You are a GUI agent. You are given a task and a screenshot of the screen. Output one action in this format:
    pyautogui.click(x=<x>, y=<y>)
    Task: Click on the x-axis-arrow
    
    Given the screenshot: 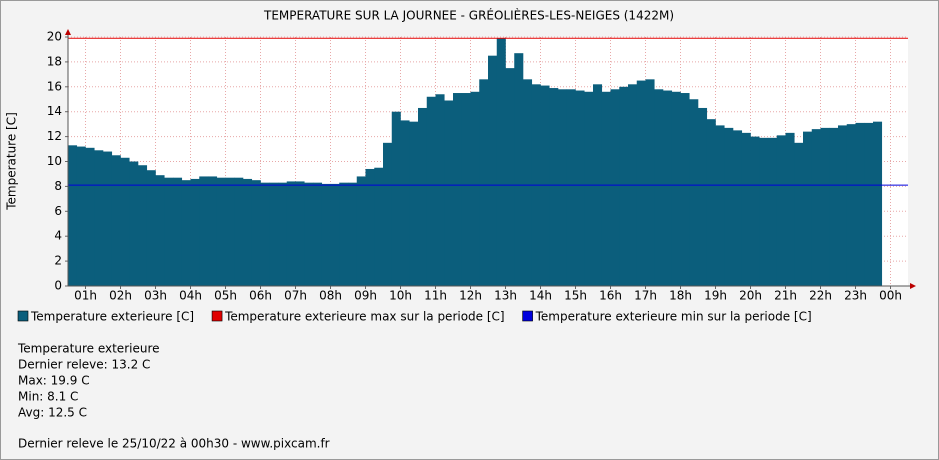 What is the action you would take?
    pyautogui.click(x=913, y=286)
    